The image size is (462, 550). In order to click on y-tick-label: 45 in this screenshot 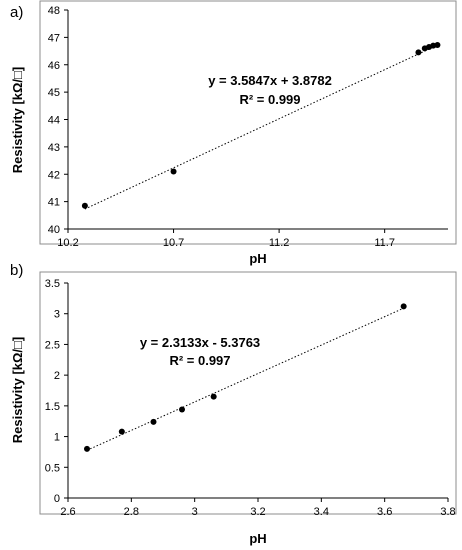, I will do `click(54, 93)`.